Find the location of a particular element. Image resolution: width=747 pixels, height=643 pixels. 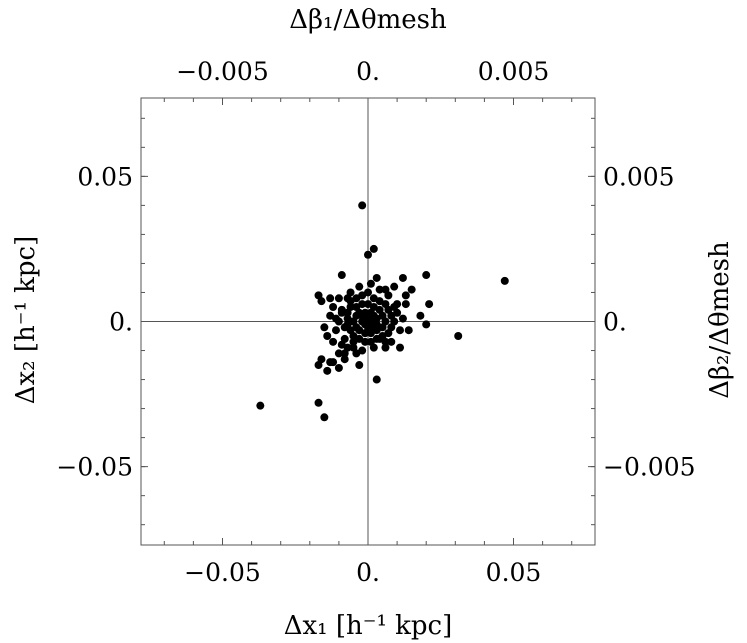

right-axis-label: Δβ₂/Δθmesh is located at coordinates (720, 320).